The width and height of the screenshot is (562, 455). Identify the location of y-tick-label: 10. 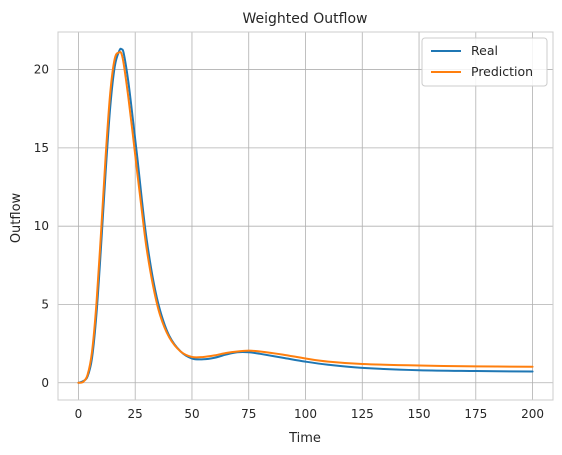
(41, 226).